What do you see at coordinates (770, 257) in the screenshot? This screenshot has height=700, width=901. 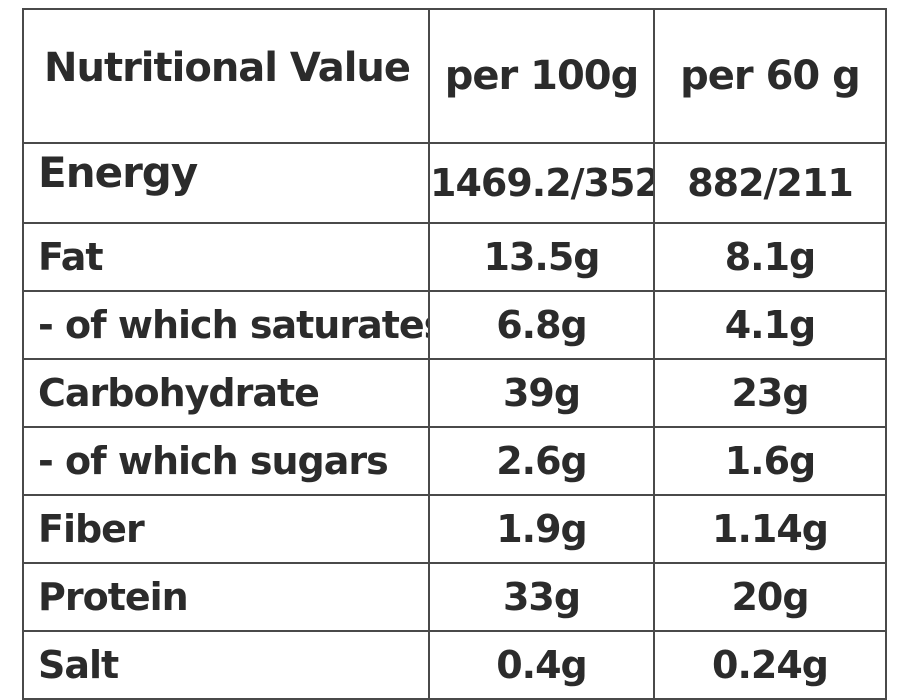 I see `row-value-per-60g: 8.1g` at bounding box center [770, 257].